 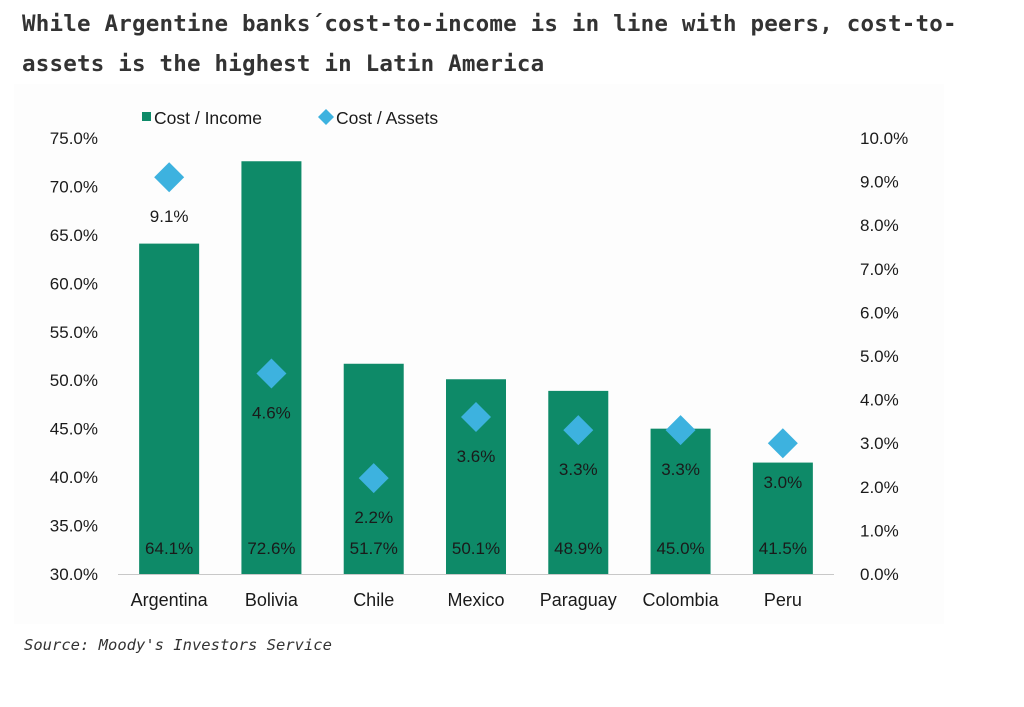 I want to click on y-left-tick-label: 30.0%, so click(x=74, y=574).